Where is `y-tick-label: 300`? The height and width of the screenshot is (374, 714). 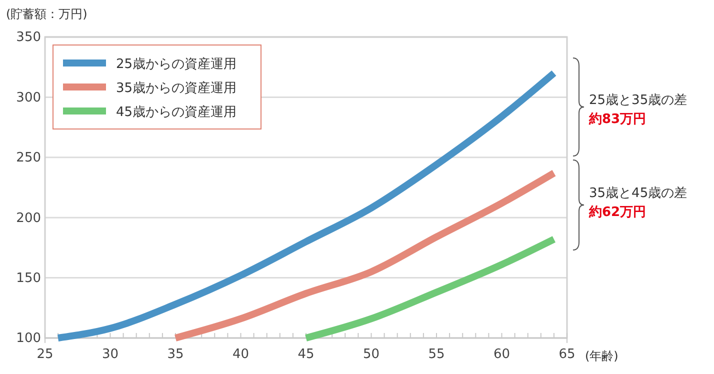
y-tick-label: 300 is located at coordinates (28, 98).